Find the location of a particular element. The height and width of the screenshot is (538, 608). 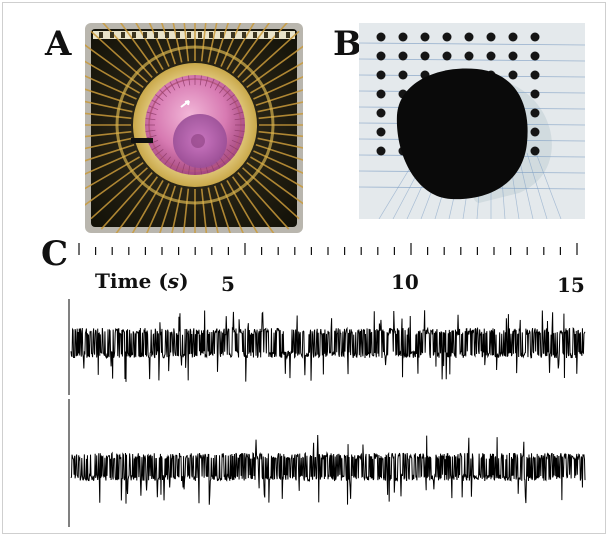

tick-label-10: 10 is located at coordinates (405, 282).